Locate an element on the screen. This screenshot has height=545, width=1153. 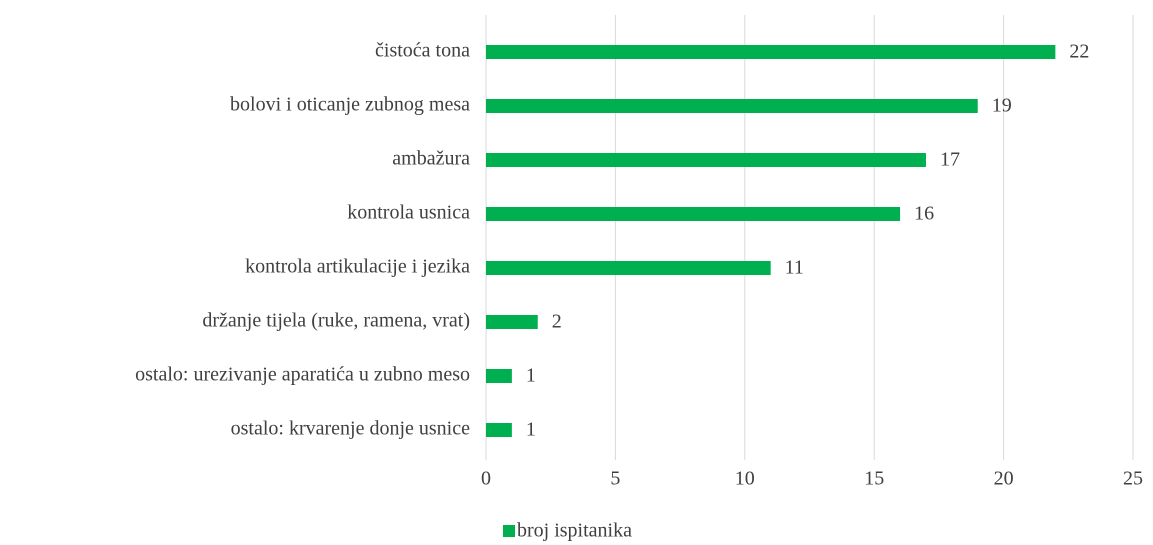
data-label: 11 is located at coordinates (794, 268).